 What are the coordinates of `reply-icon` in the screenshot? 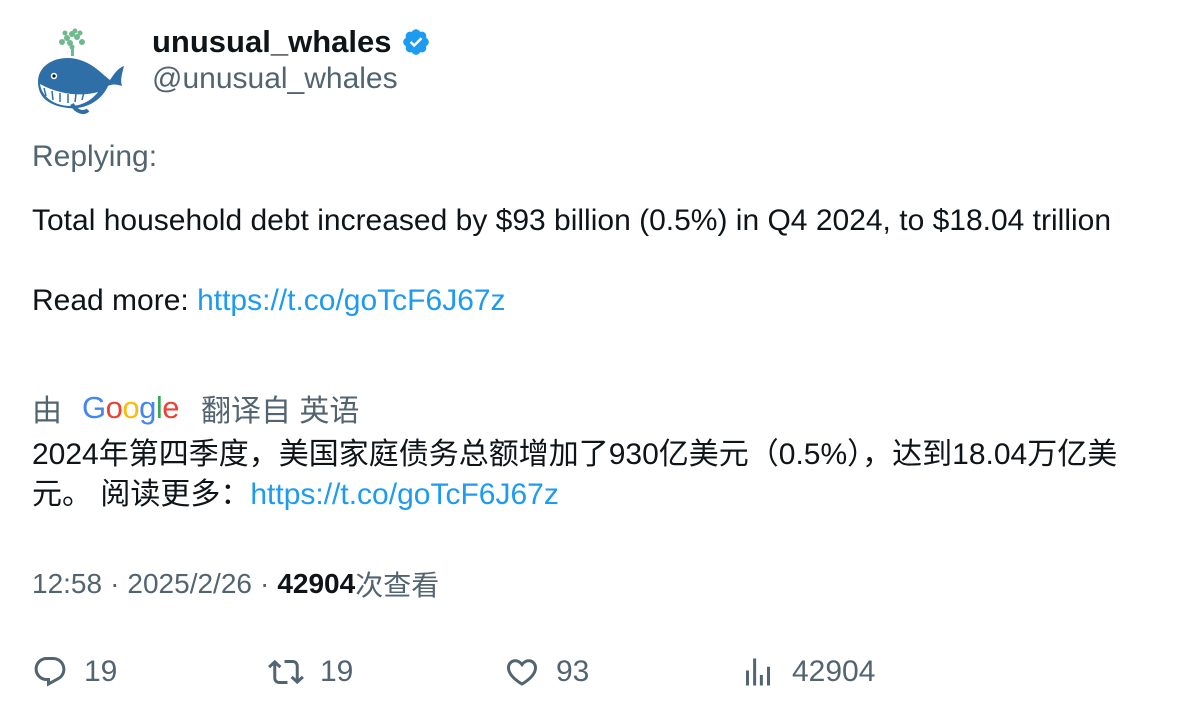 It's located at (50, 672).